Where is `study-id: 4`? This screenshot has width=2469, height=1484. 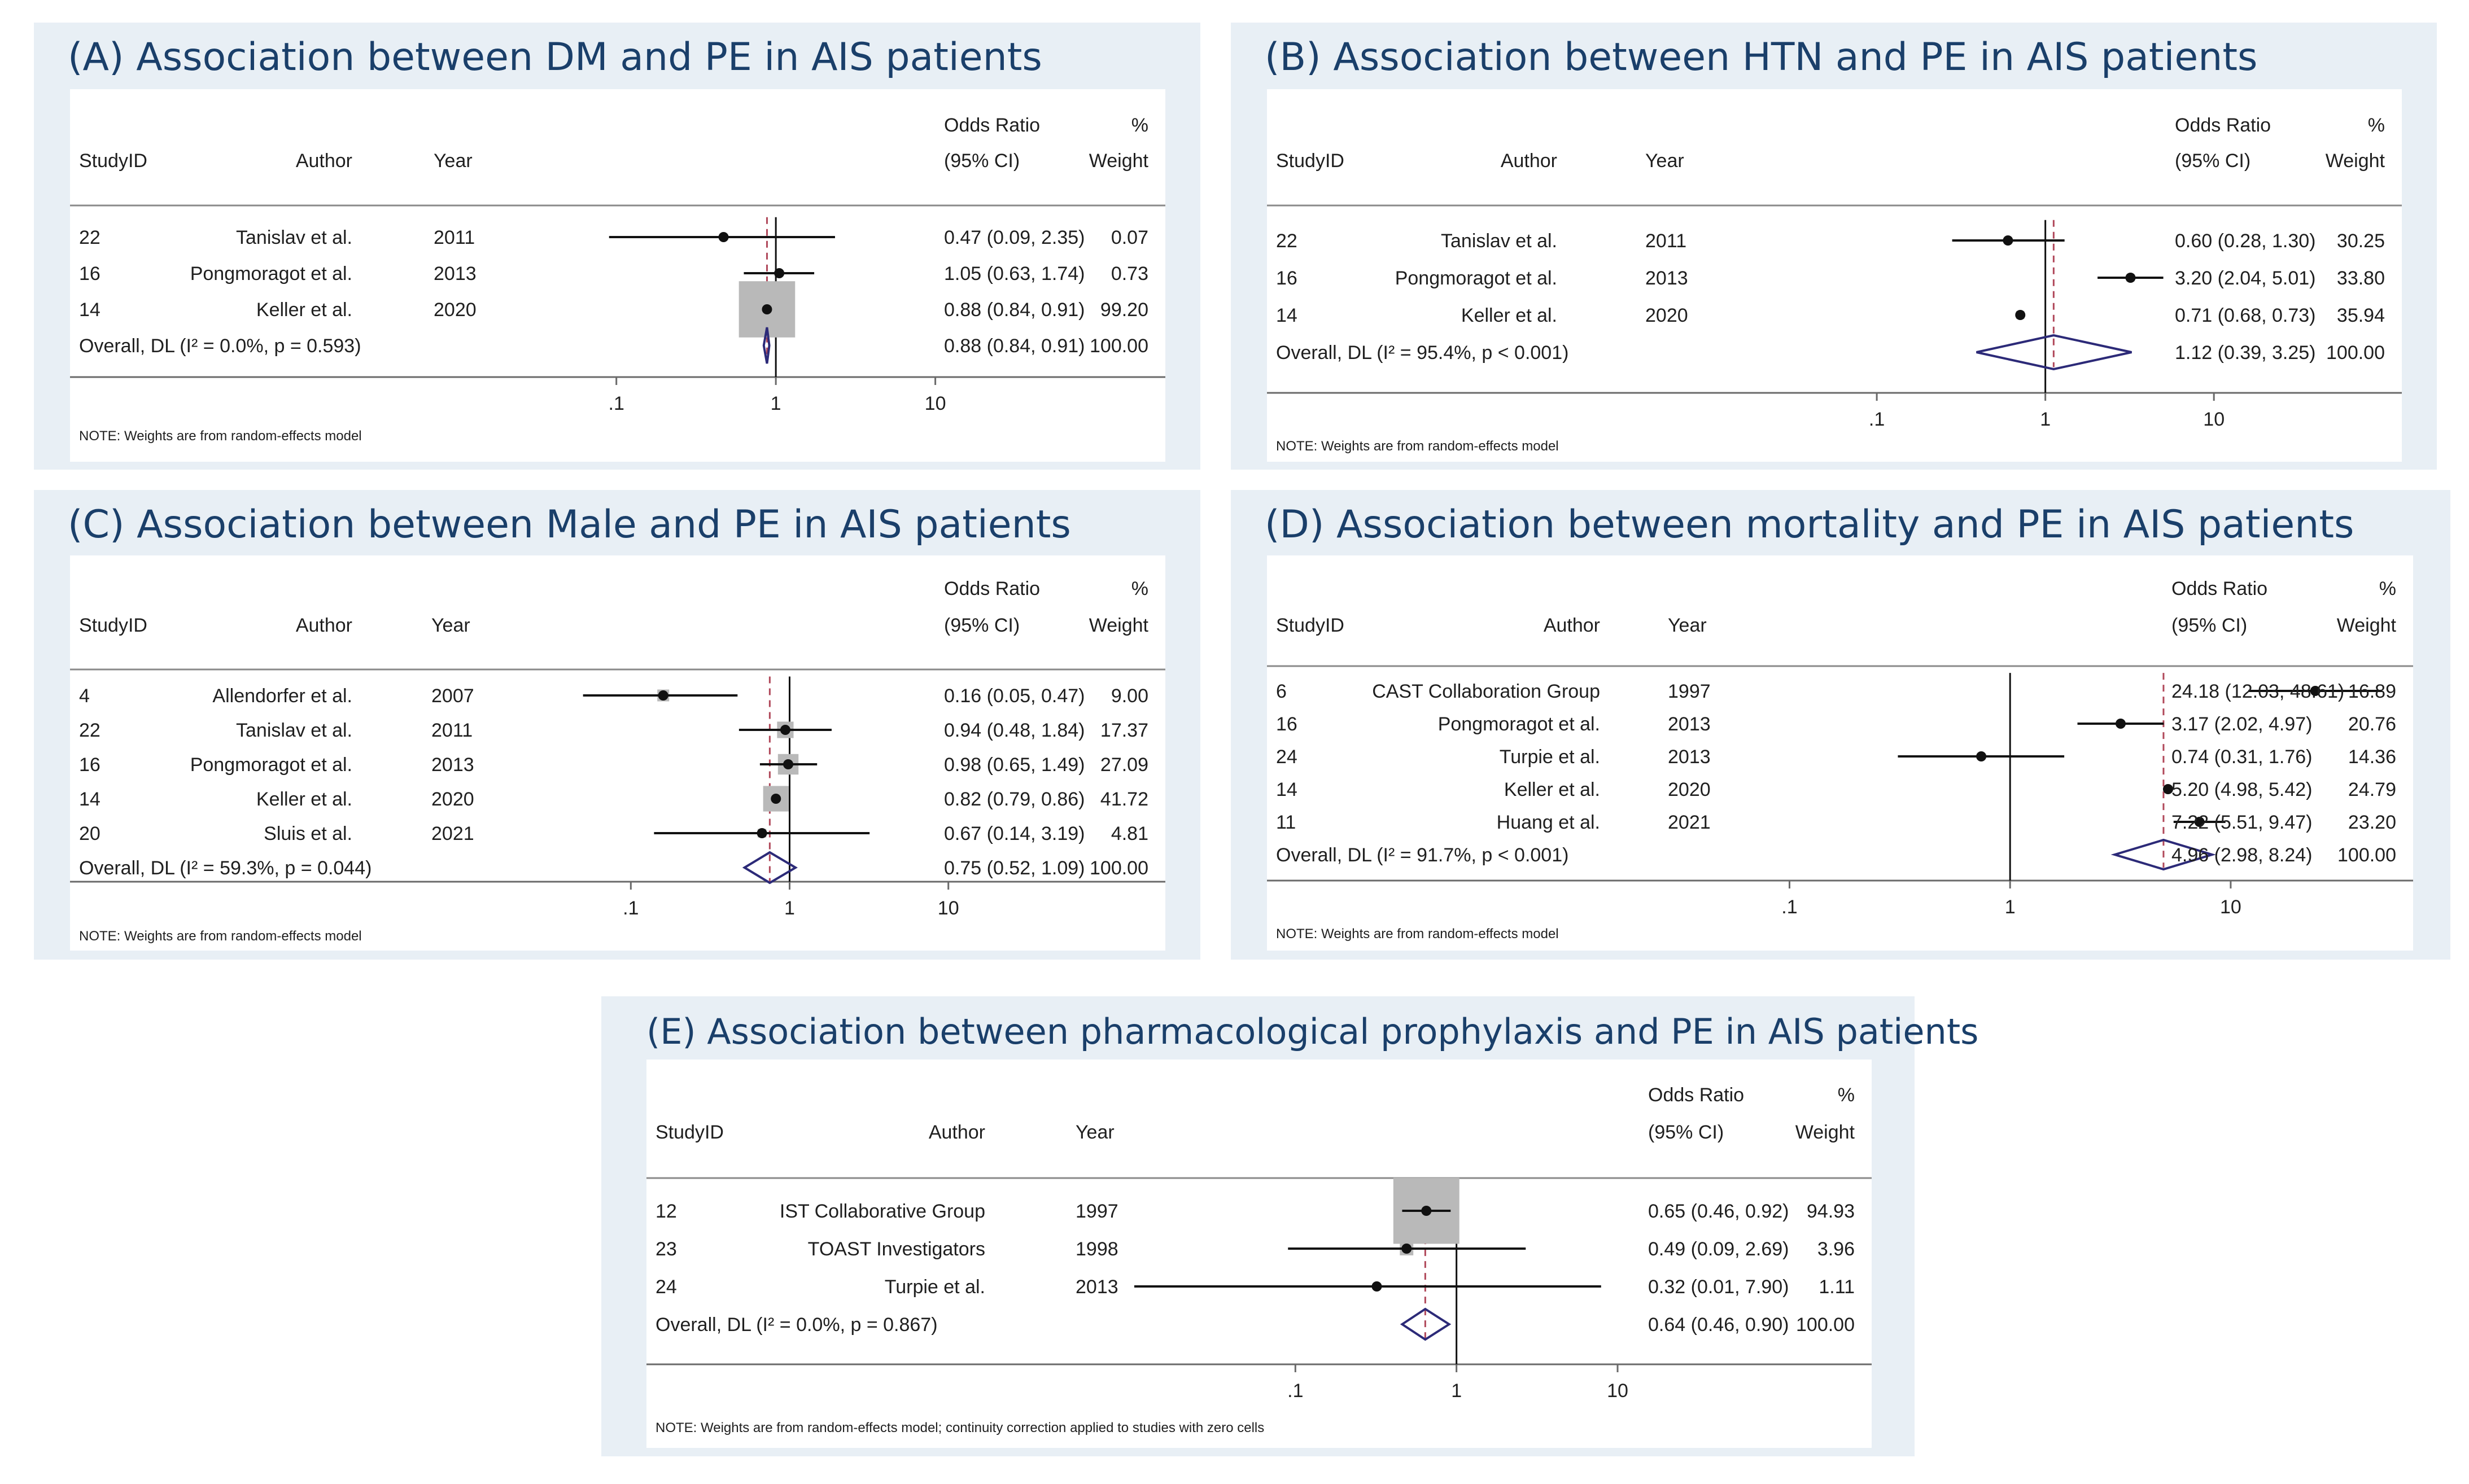 study-id: 4 is located at coordinates (84, 696).